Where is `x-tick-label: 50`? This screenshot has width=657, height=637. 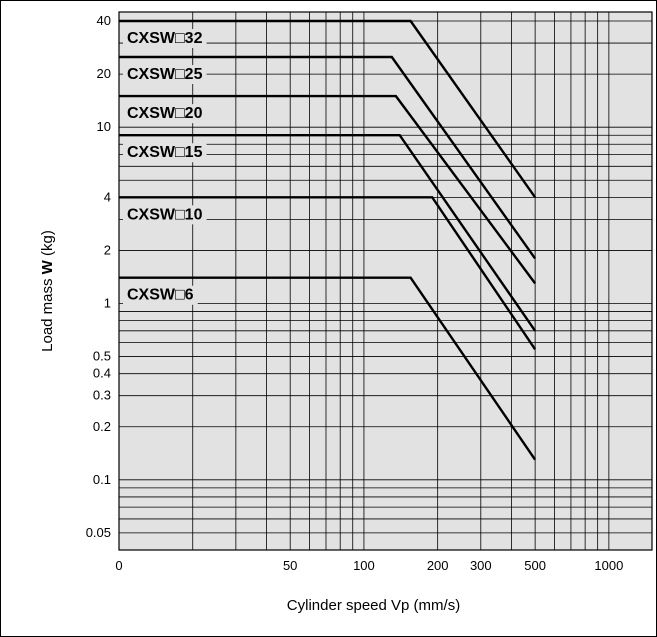
x-tick-label: 50 is located at coordinates (290, 565).